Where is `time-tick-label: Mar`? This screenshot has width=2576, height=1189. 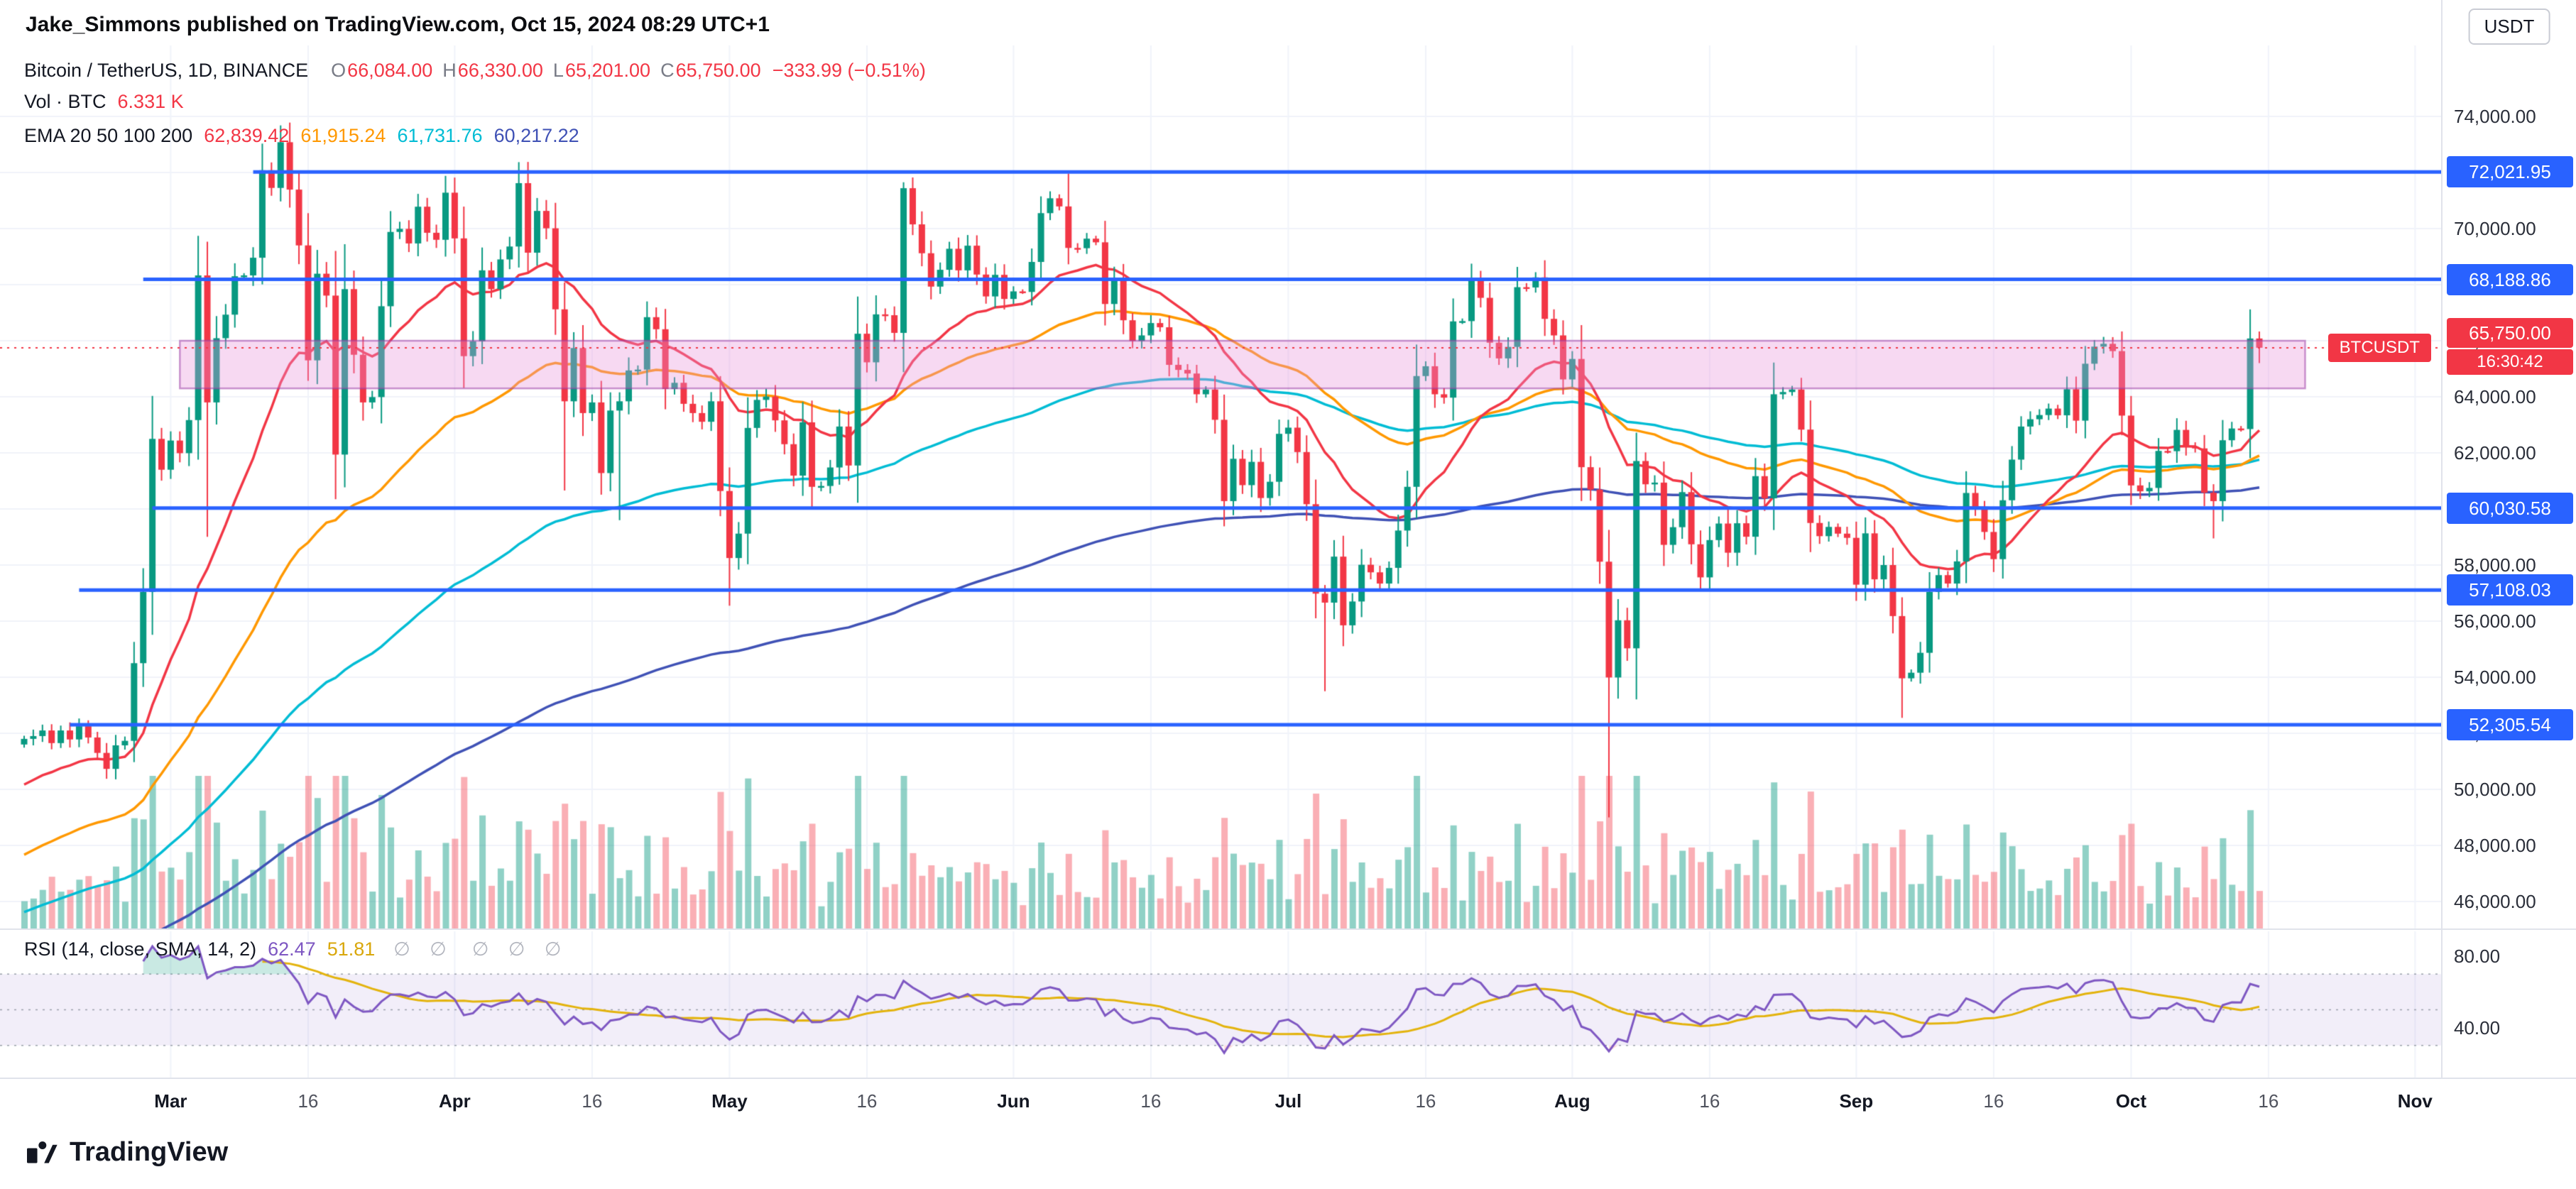
time-tick-label: Mar is located at coordinates (170, 1101).